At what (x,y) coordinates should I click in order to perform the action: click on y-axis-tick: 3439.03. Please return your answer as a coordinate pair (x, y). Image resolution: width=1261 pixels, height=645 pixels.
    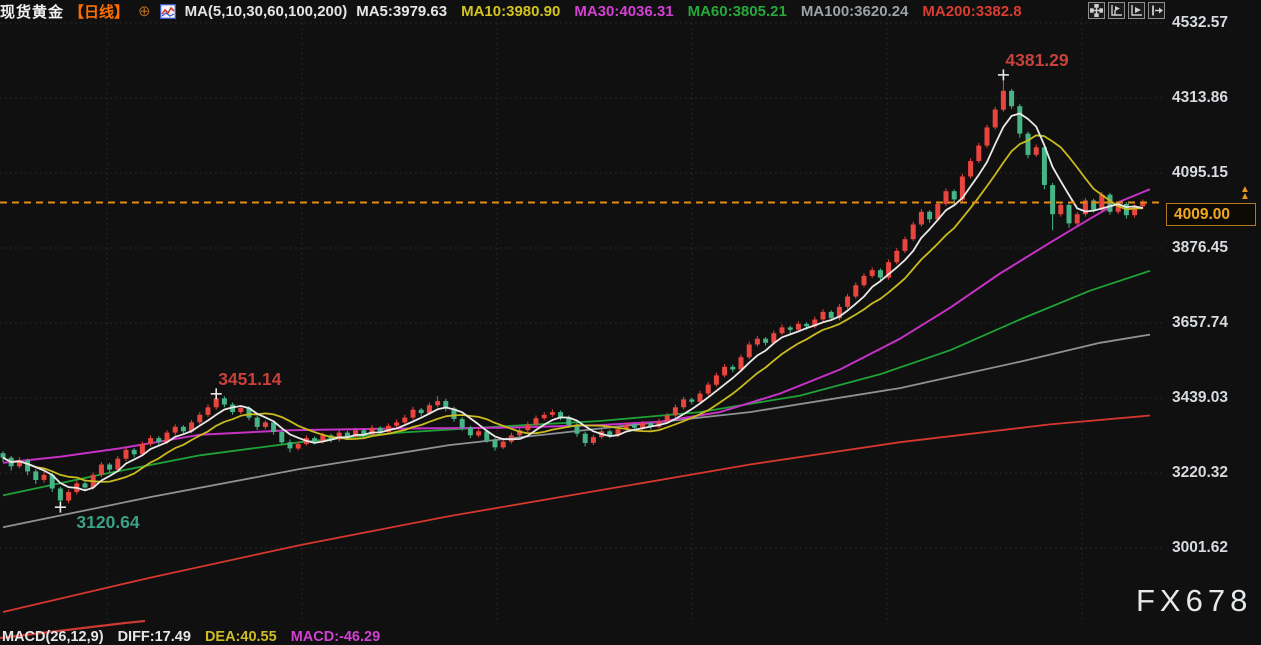
    Looking at the image, I should click on (1200, 397).